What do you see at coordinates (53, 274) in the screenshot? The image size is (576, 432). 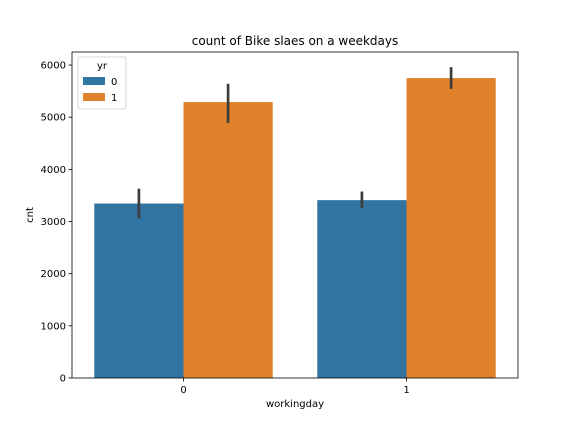 I see `y-tick-label: 2000` at bounding box center [53, 274].